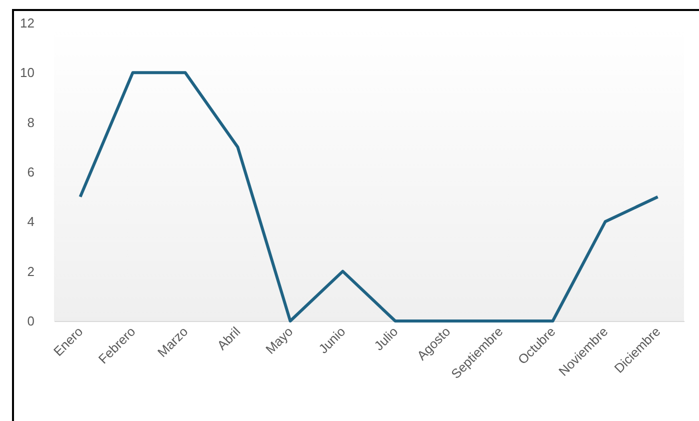 The image size is (699, 421). I want to click on y-tick-label: 2, so click(30, 271).